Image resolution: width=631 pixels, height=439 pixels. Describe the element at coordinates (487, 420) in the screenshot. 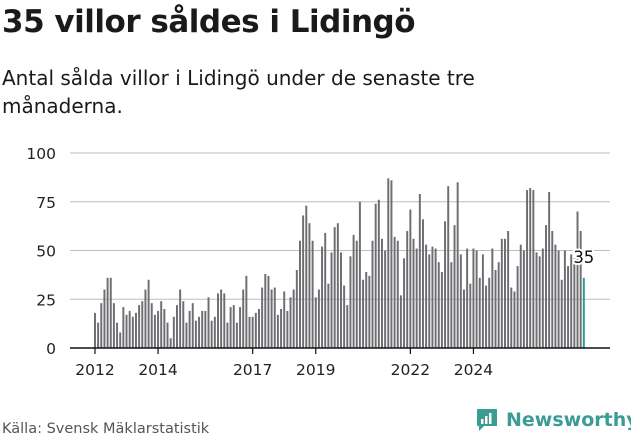

I see `newsworthy-logo-icon` at that location.